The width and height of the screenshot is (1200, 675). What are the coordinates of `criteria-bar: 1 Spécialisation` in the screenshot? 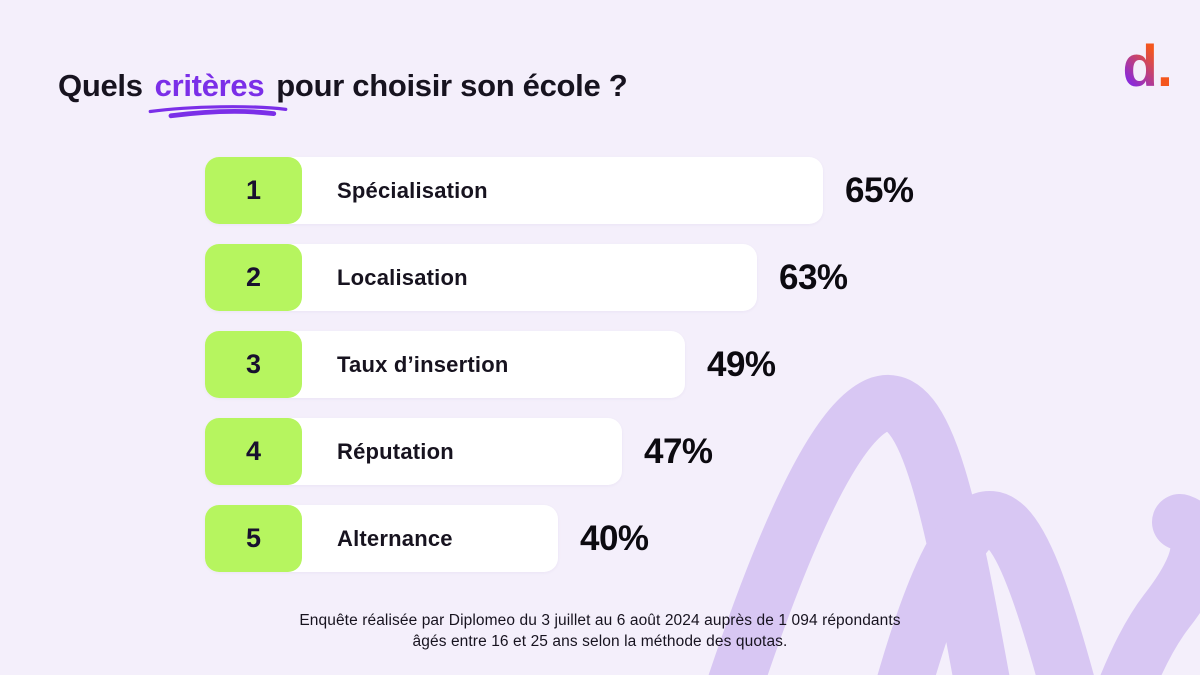 It's located at (514, 190).